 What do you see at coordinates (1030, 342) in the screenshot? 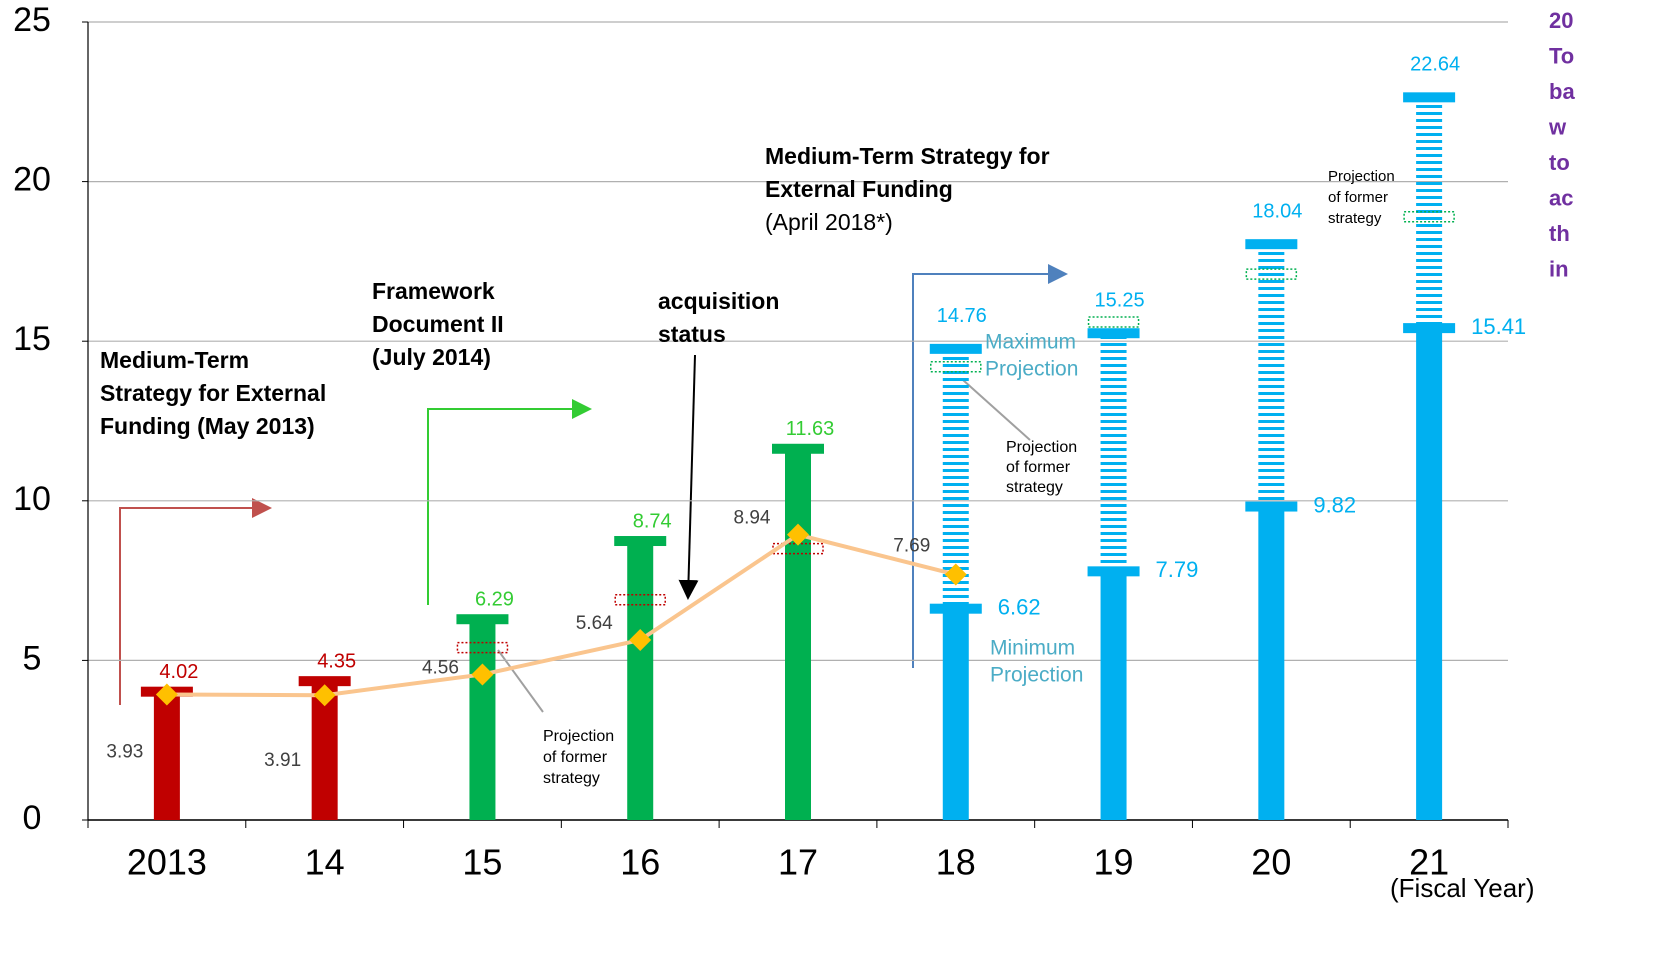
I see `annotation: Maximum` at bounding box center [1030, 342].